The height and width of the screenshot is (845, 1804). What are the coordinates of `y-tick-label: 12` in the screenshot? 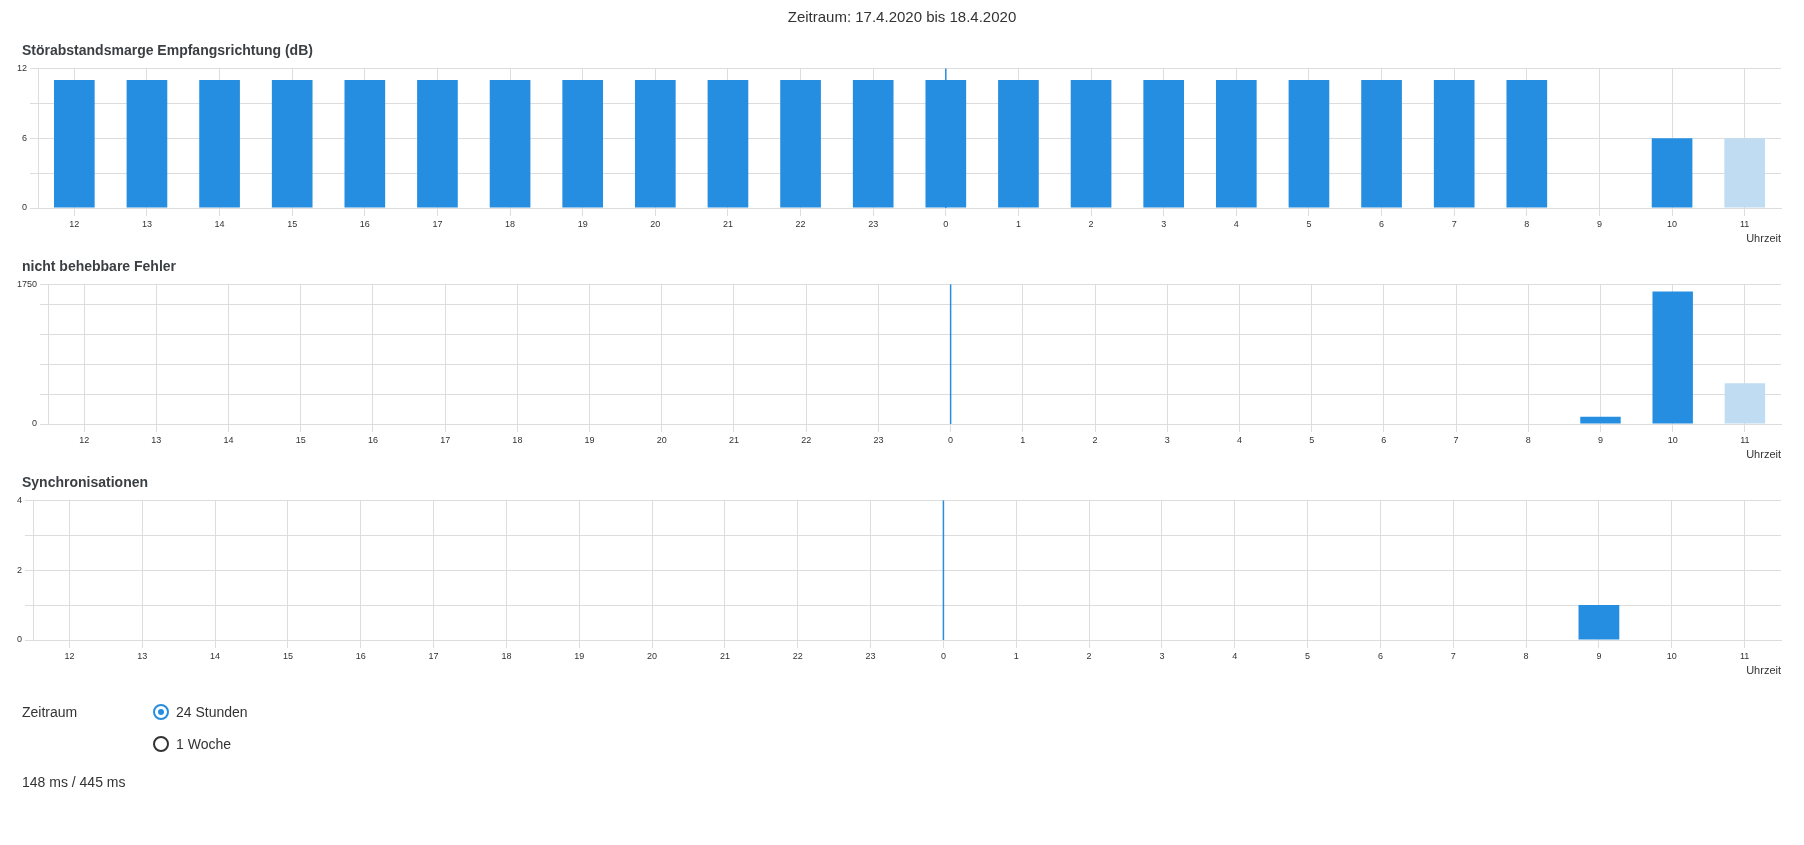 It's located at (22, 67).